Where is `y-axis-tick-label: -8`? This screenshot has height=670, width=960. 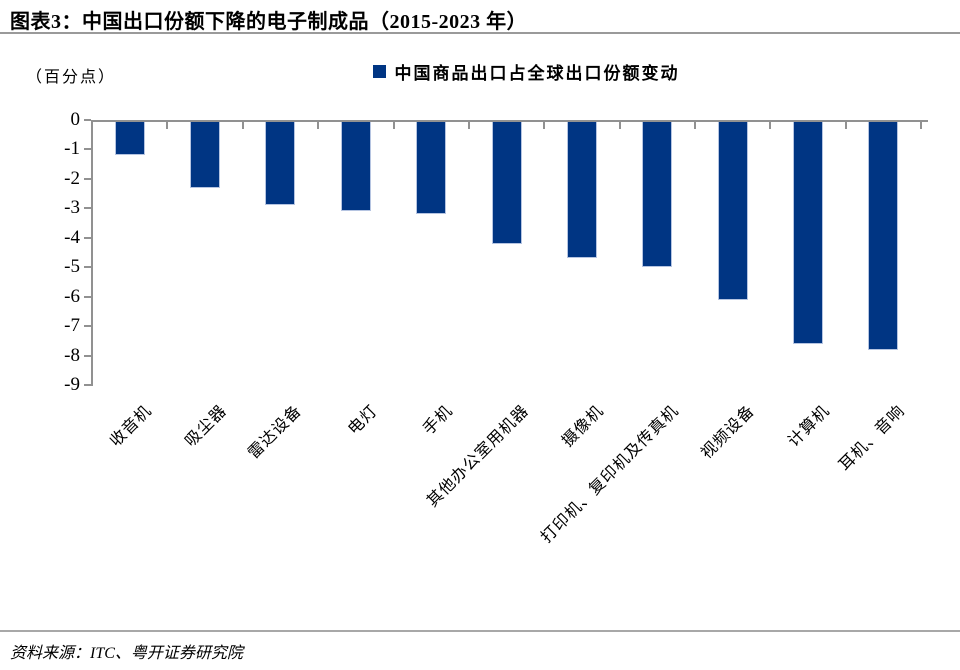 y-axis-tick-label: -8 is located at coordinates (72, 355).